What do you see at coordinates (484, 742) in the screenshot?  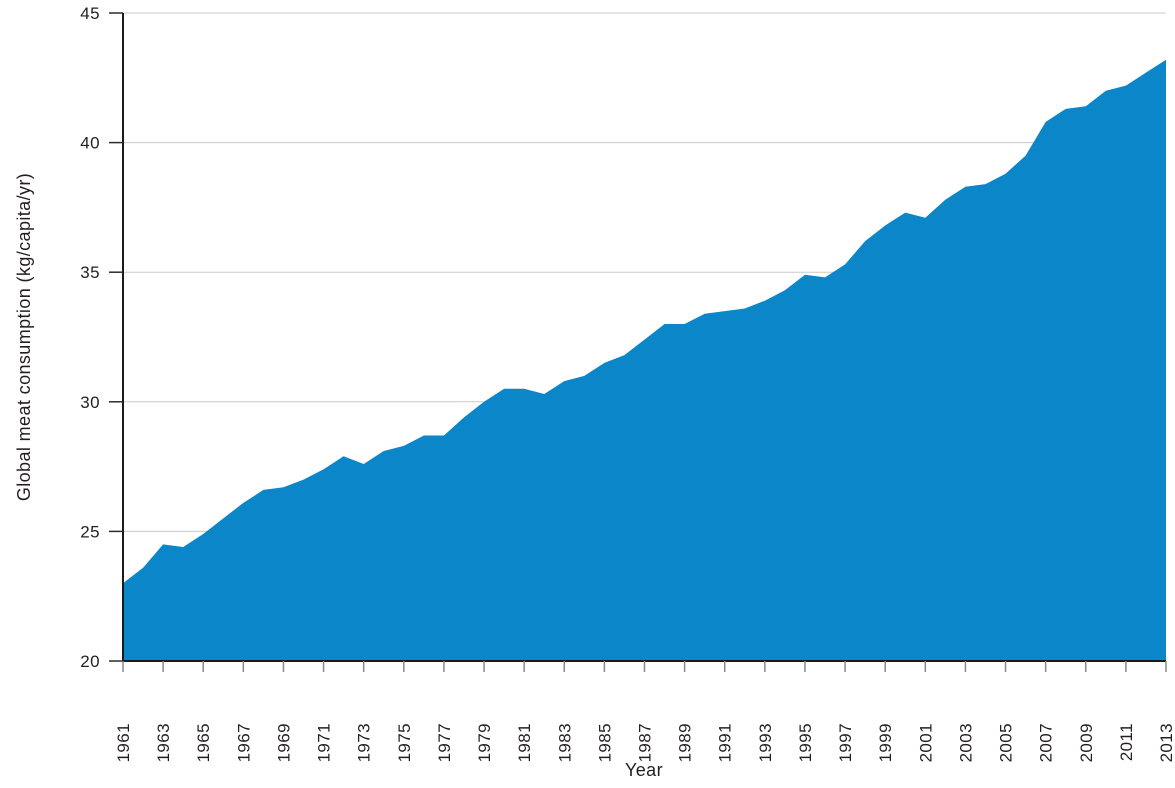 I see `x-tick-label-1979: 1979` at bounding box center [484, 742].